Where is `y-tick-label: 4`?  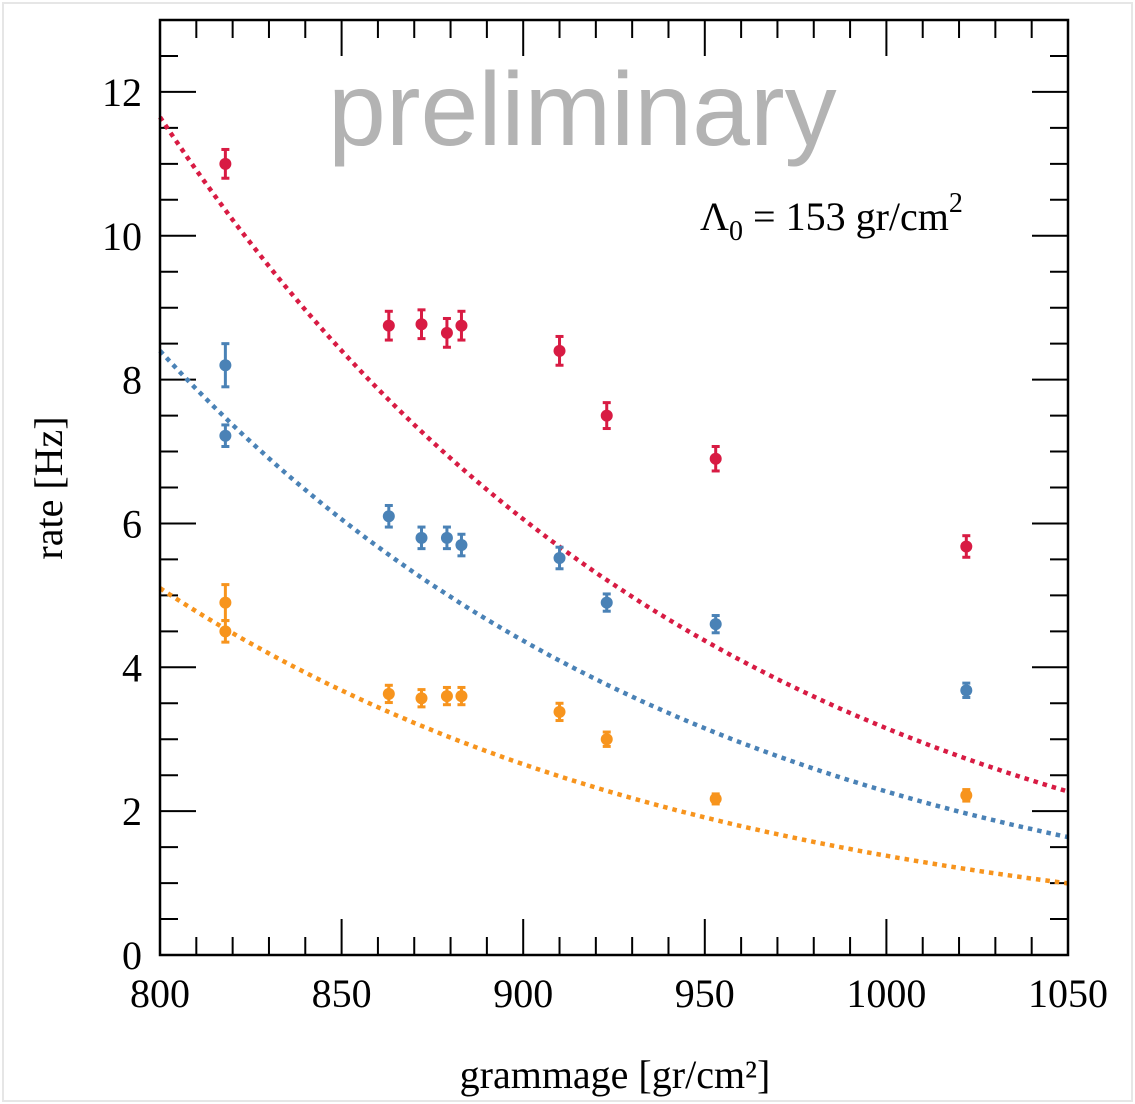
y-tick-label: 4 is located at coordinates (132, 667).